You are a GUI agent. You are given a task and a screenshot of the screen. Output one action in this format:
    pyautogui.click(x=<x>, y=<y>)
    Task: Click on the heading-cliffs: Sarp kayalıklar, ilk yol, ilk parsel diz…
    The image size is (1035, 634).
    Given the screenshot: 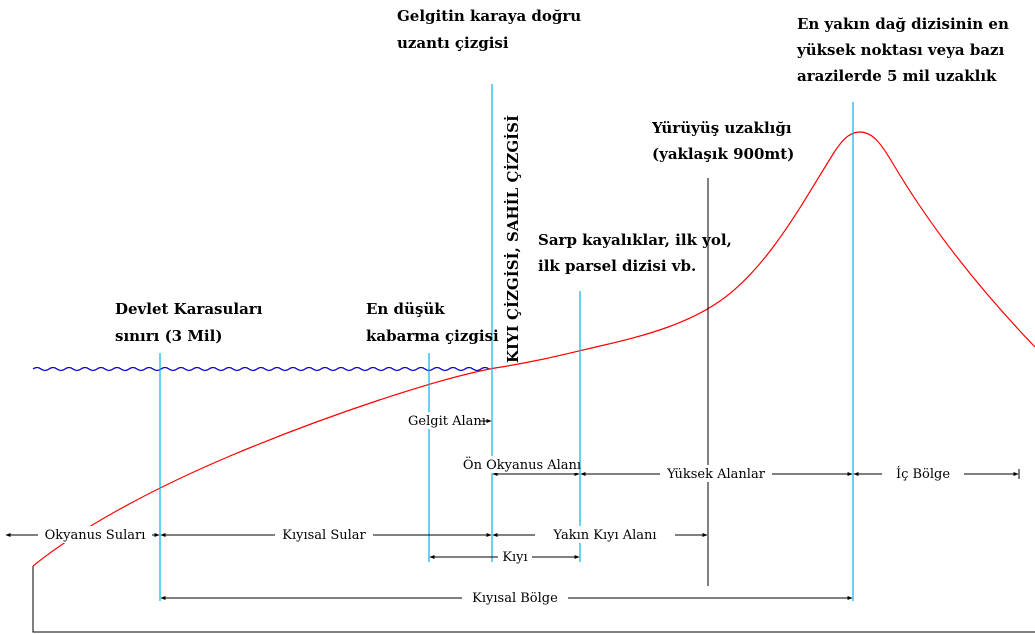 What is the action you would take?
    pyautogui.click(x=635, y=253)
    